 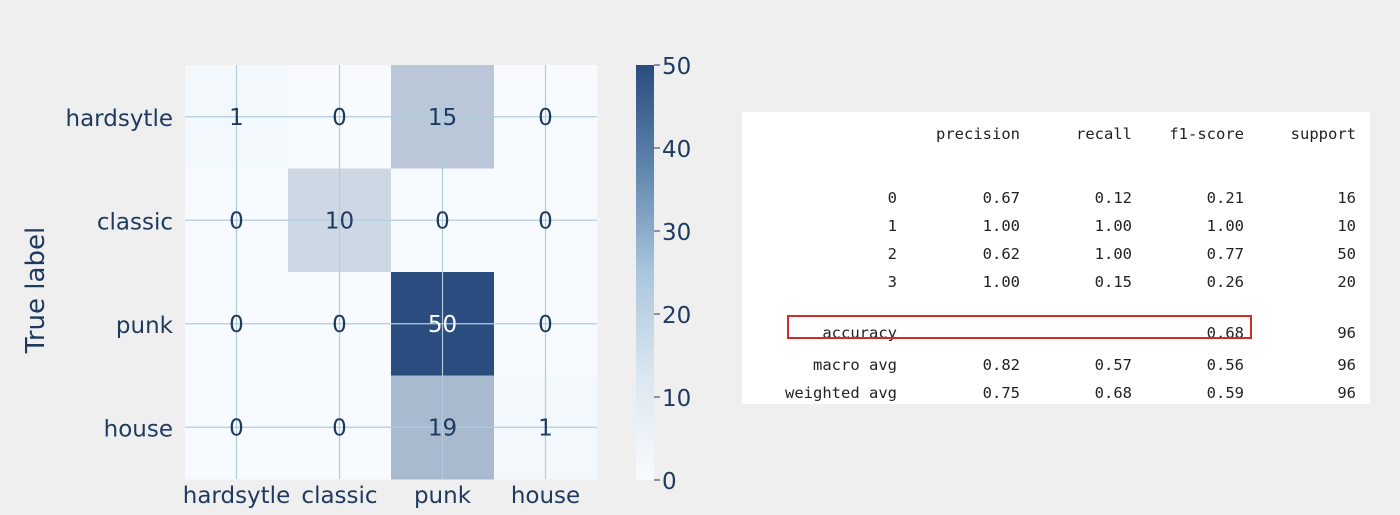 What do you see at coordinates (339, 496) in the screenshot?
I see `column-tick-label: classic` at bounding box center [339, 496].